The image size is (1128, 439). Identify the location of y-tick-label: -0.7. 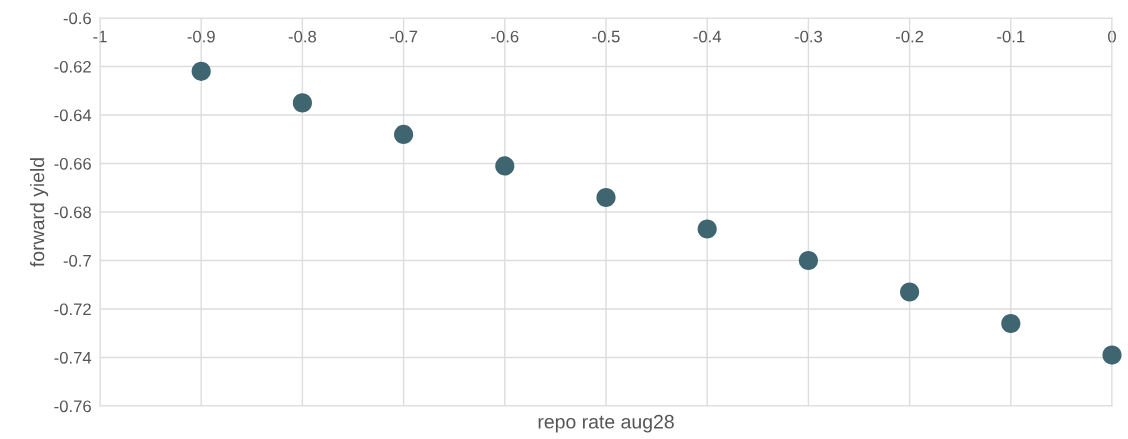
(77, 260).